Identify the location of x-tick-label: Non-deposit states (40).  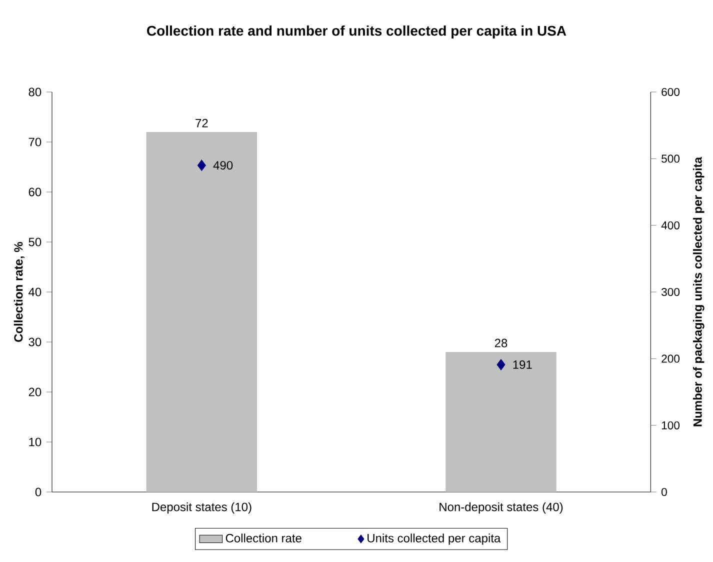
(501, 508).